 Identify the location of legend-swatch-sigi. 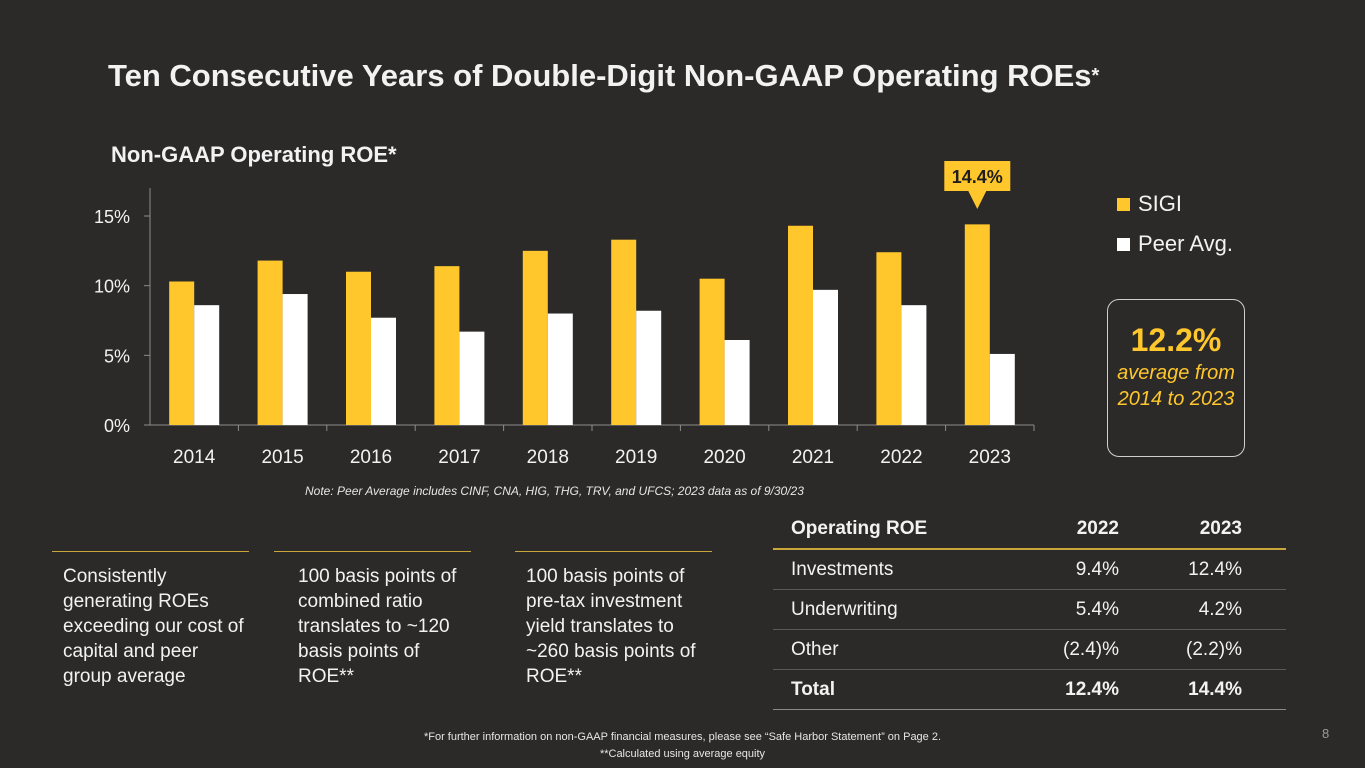
(1123, 204).